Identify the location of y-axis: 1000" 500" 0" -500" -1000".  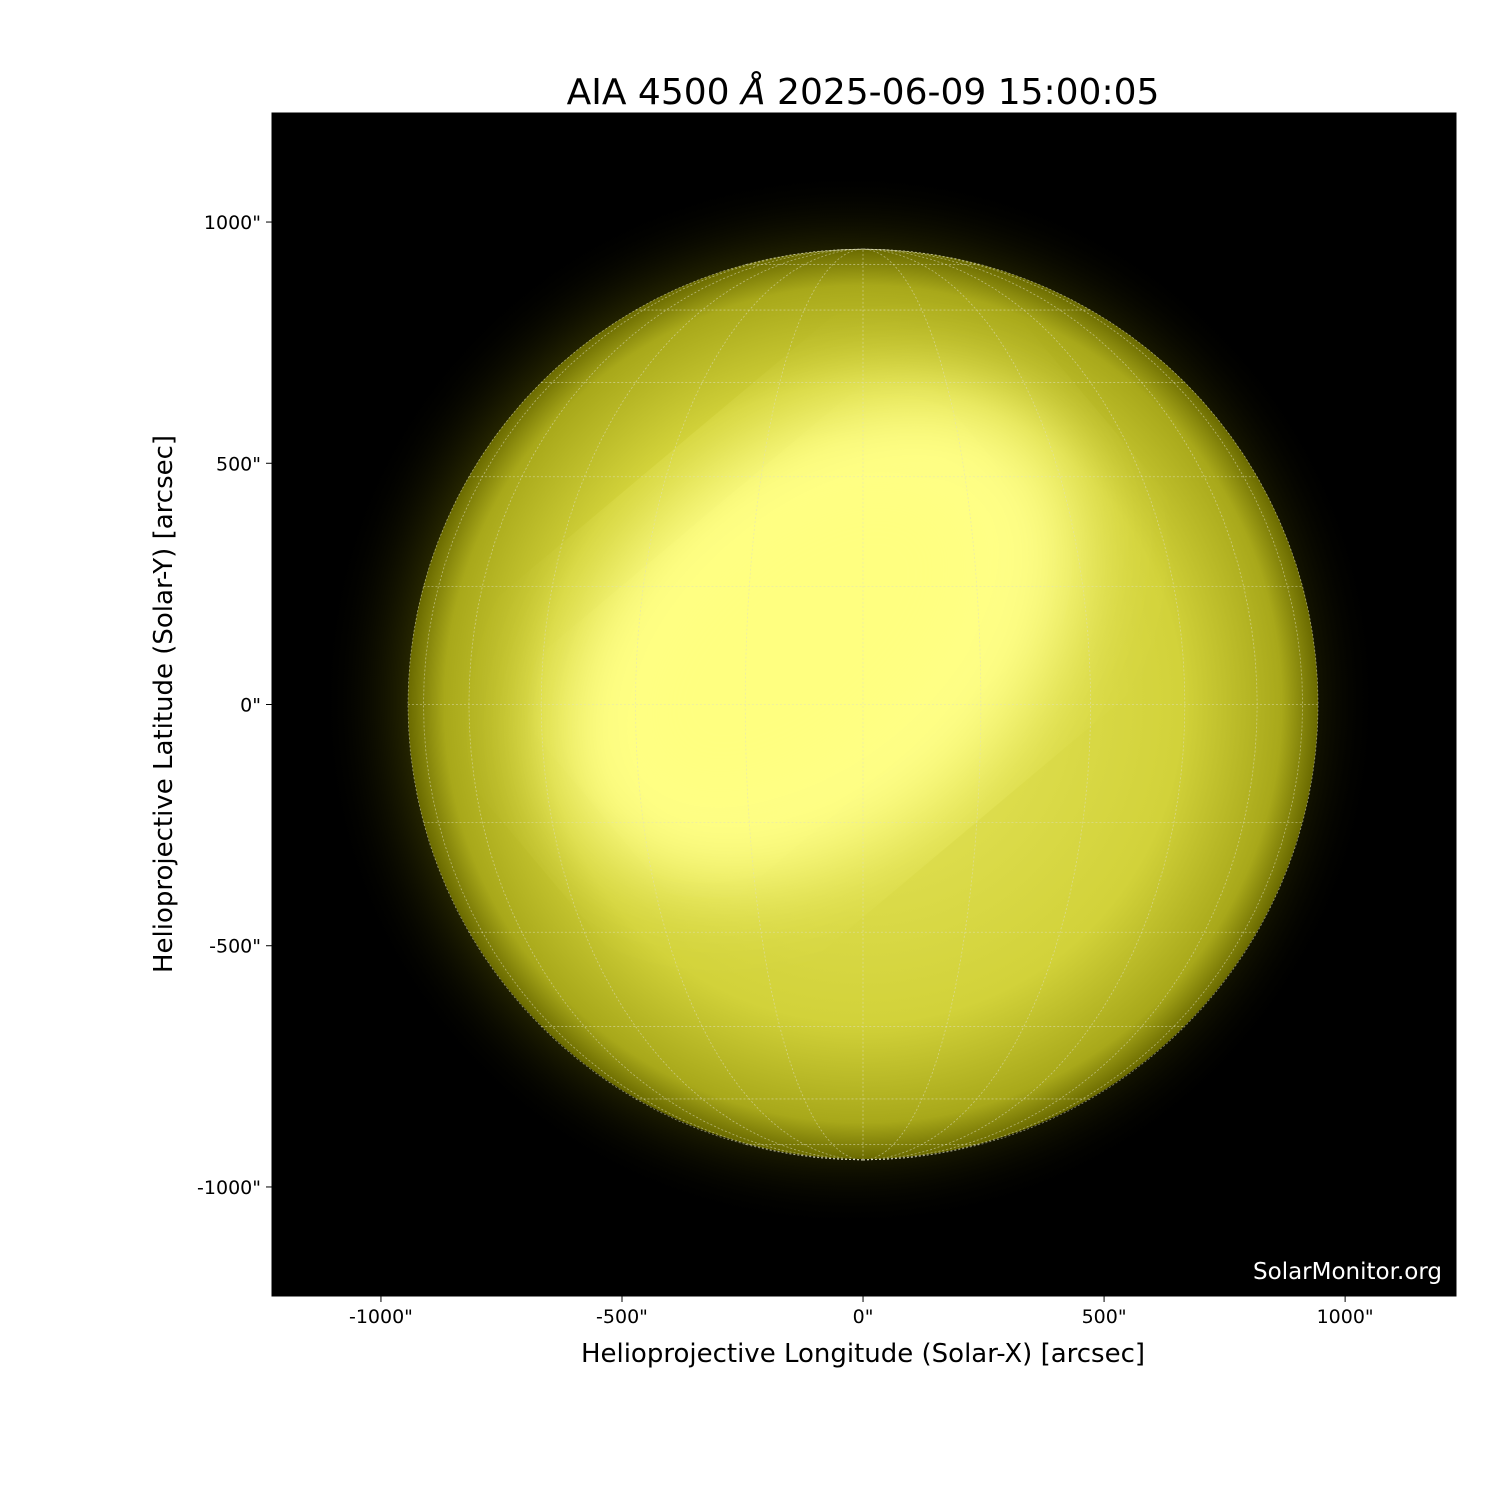
(234, 705).